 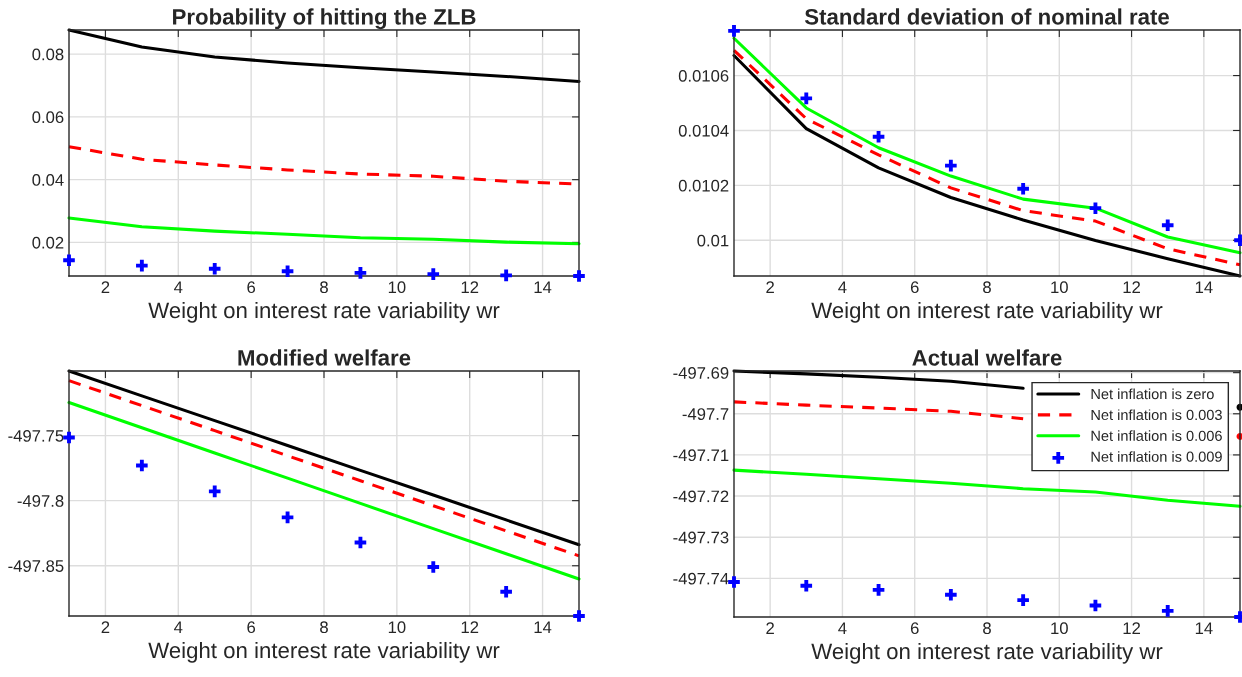 What do you see at coordinates (324, 357) in the screenshot?
I see `chart-title: Modified welfare` at bounding box center [324, 357].